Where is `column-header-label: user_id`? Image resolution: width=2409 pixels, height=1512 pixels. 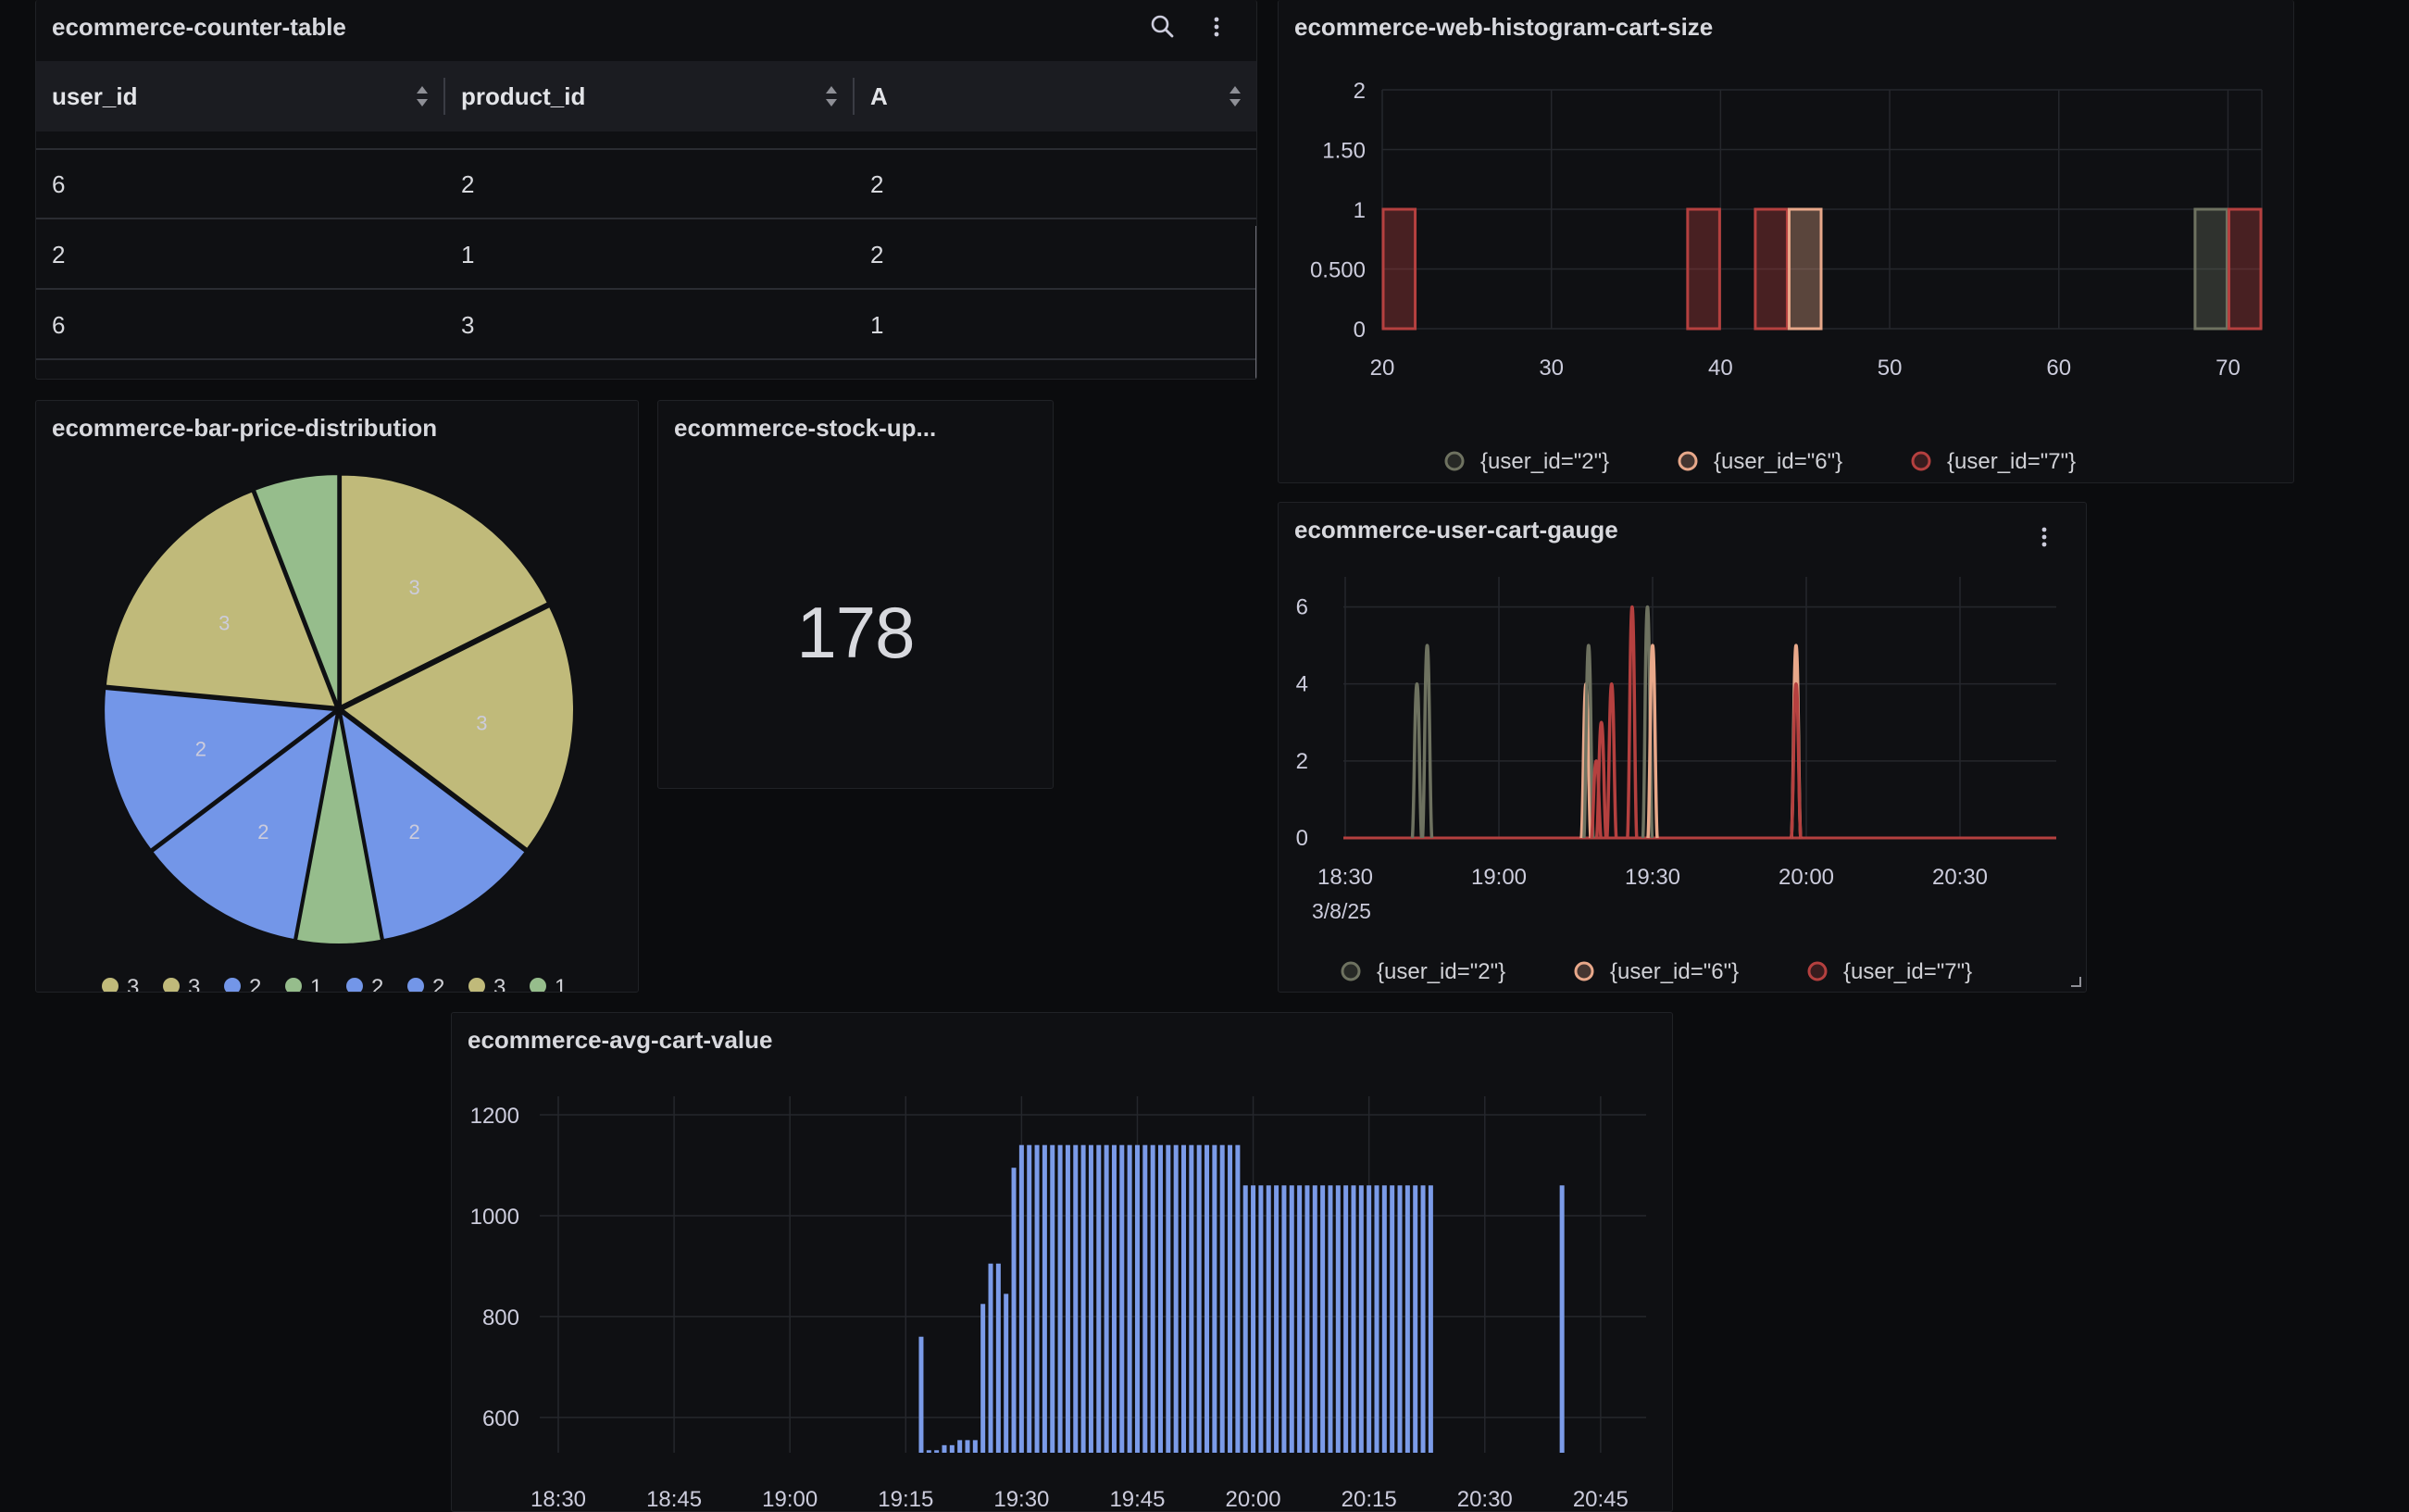 column-header-label: user_id is located at coordinates (95, 96).